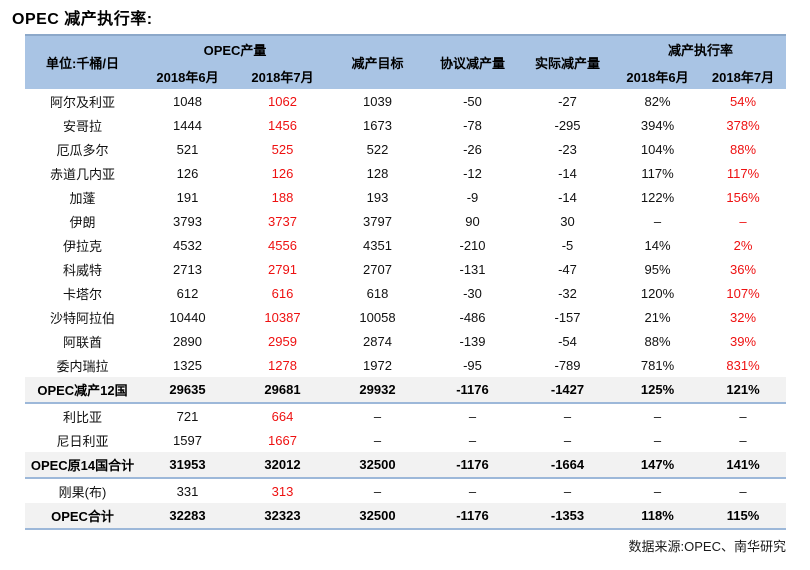 Image resolution: width=810 pixels, height=570 pixels. I want to click on value-cell: -32, so click(567, 293).